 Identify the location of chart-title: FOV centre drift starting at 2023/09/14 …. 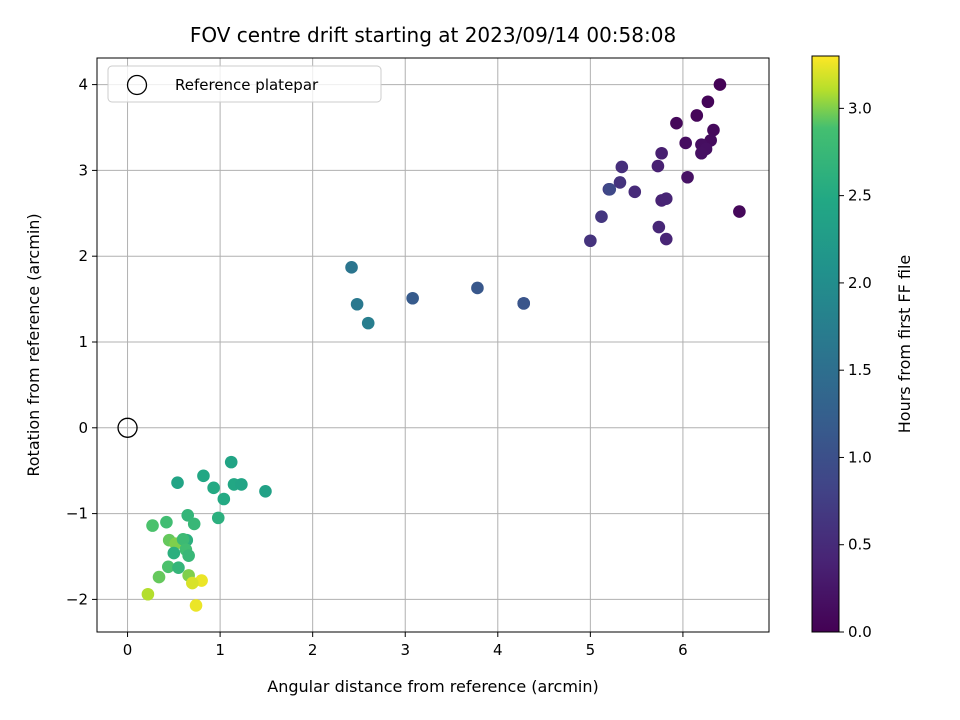
(433, 35).